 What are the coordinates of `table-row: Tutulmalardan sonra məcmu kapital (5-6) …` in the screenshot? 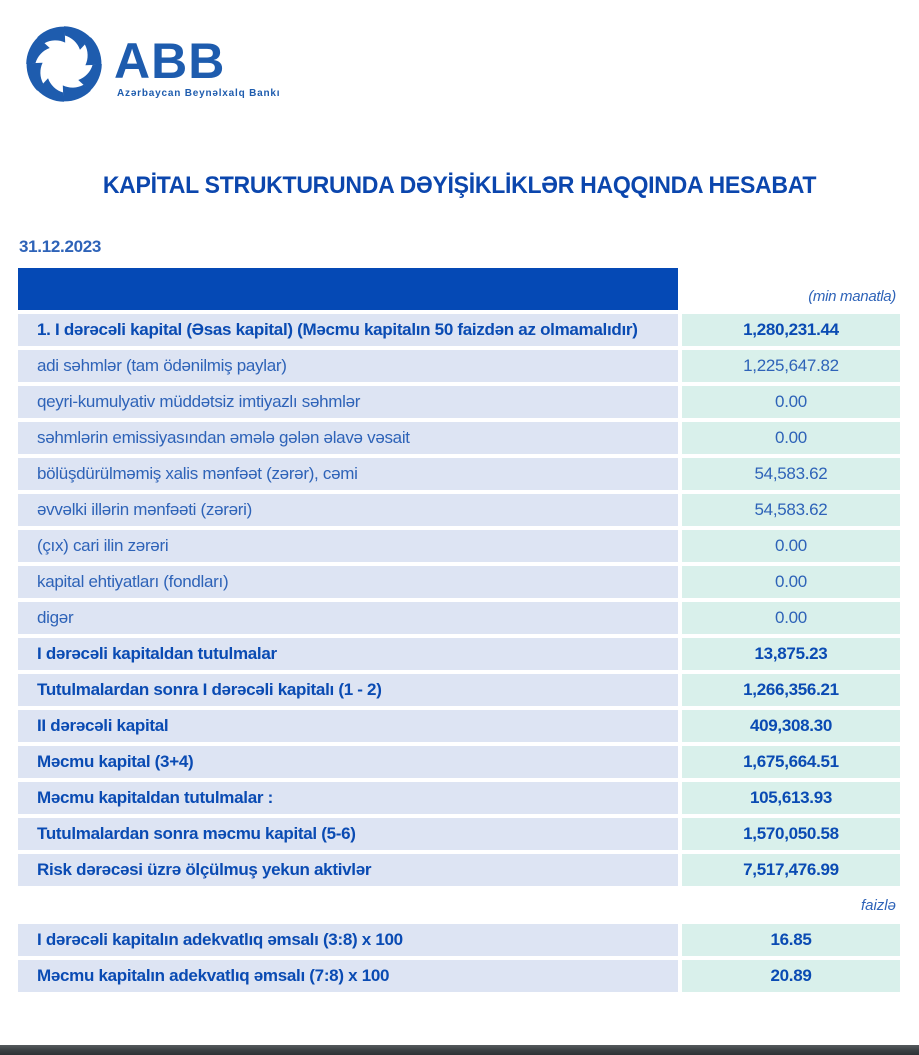 It's located at (459, 834).